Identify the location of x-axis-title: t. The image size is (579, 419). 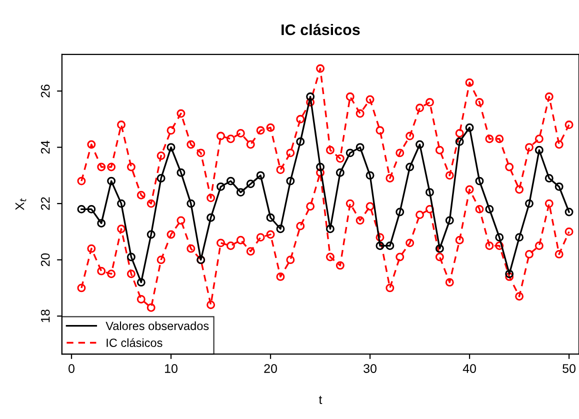
(320, 400).